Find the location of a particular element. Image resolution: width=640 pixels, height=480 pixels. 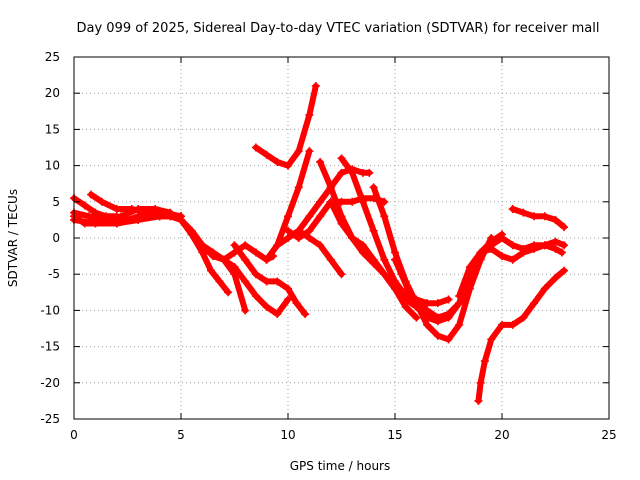

x-tick-label: 20 is located at coordinates (501, 435).